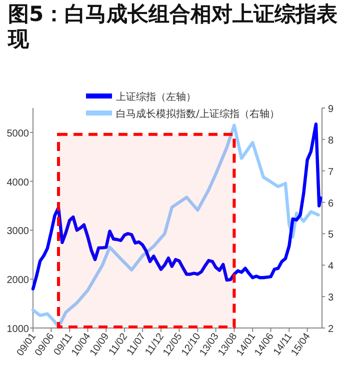  I want to click on y2-tick-label: 6, so click(331, 204).